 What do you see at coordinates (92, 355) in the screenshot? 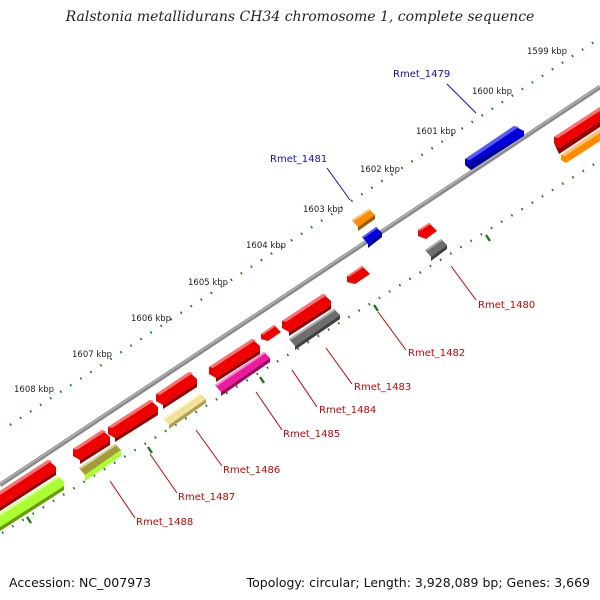
I see `kbp-label: 1607 kbp` at bounding box center [92, 355].